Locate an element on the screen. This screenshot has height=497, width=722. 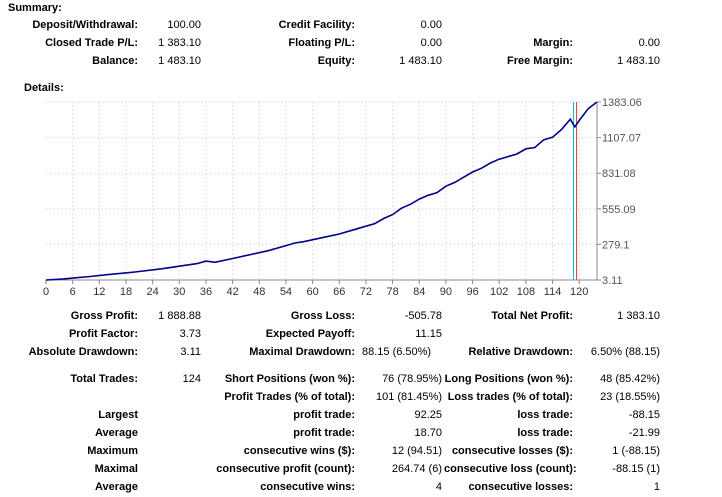
x-tick-label: 90 is located at coordinates (446, 292).